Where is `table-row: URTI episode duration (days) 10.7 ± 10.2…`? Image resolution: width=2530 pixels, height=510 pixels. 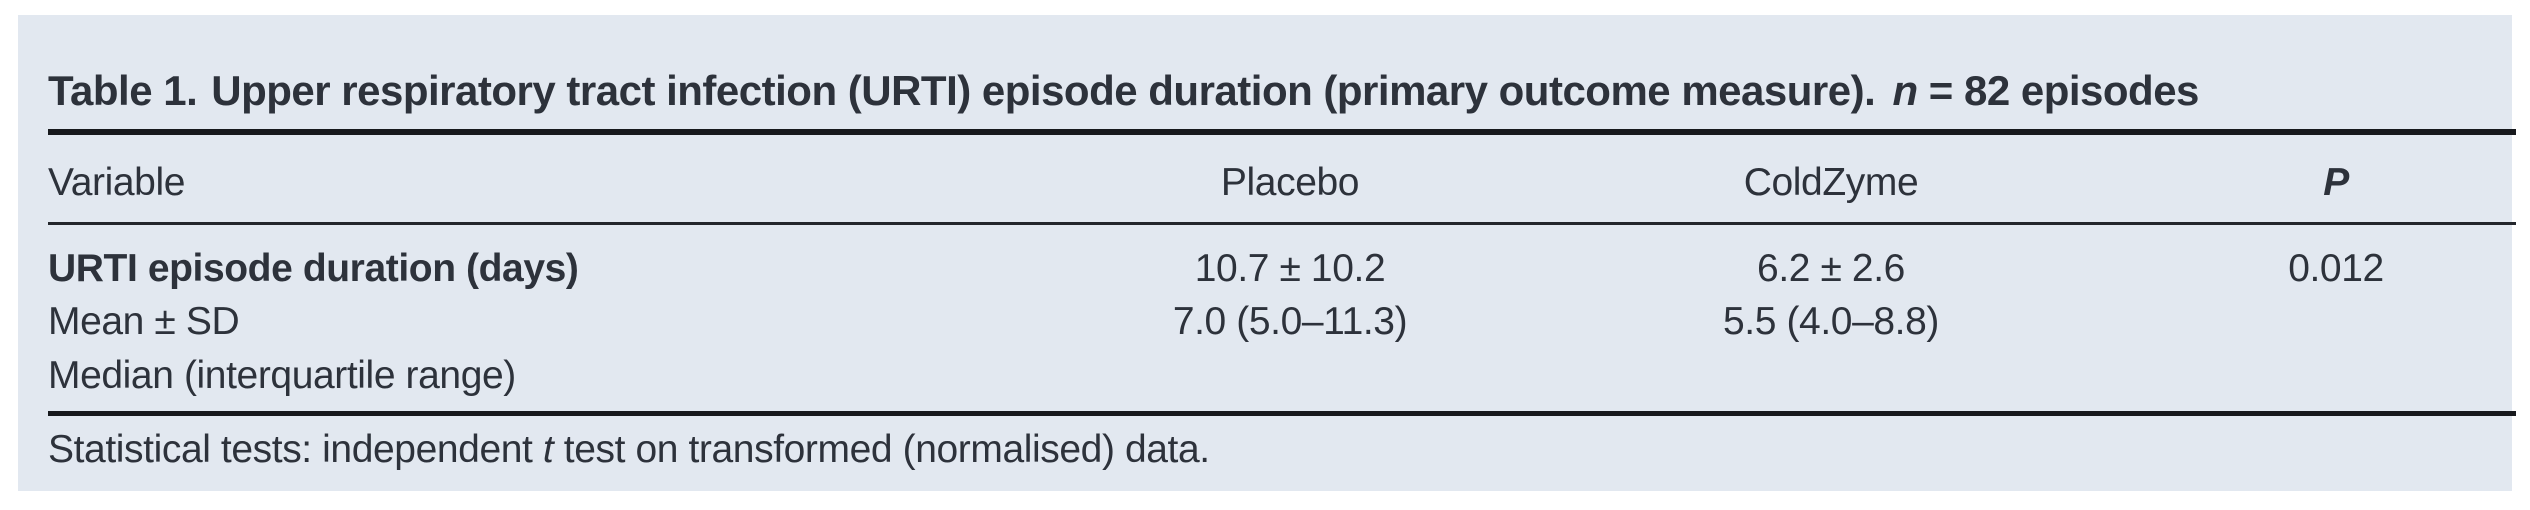 table-row: URTI episode duration (days) 10.7 ± 10.2… is located at coordinates (1282, 269).